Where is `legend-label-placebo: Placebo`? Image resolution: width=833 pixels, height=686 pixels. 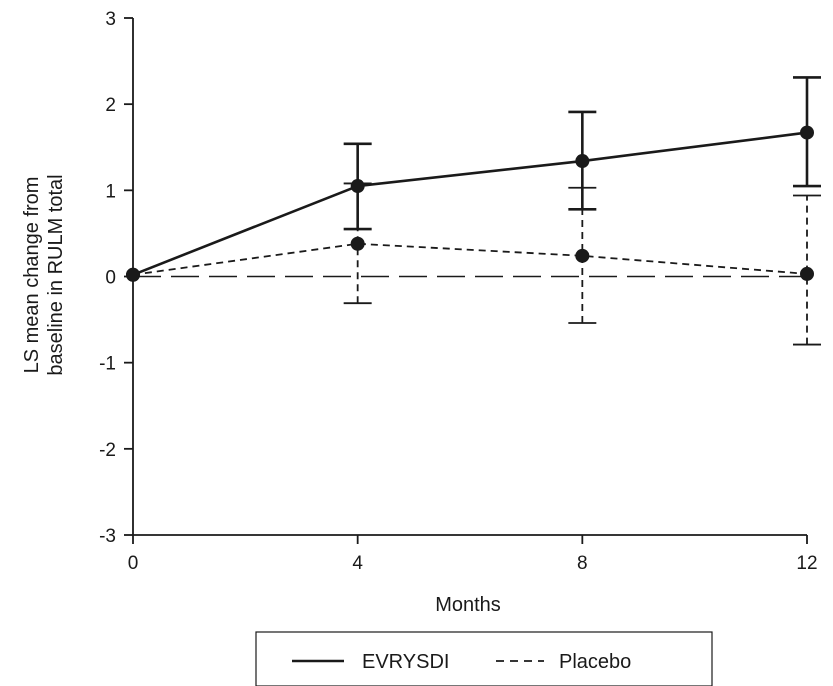
legend-label-placebo: Placebo is located at coordinates (595, 662).